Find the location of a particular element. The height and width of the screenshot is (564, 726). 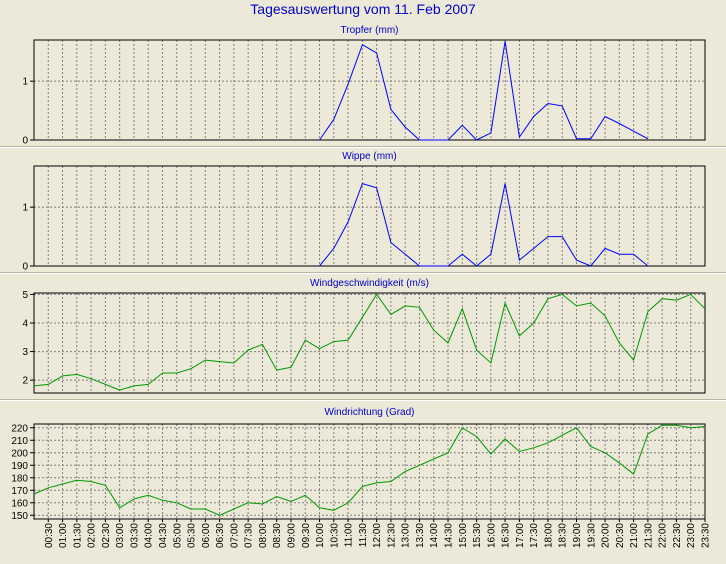

y-tick-label: 220 is located at coordinates (19, 428).